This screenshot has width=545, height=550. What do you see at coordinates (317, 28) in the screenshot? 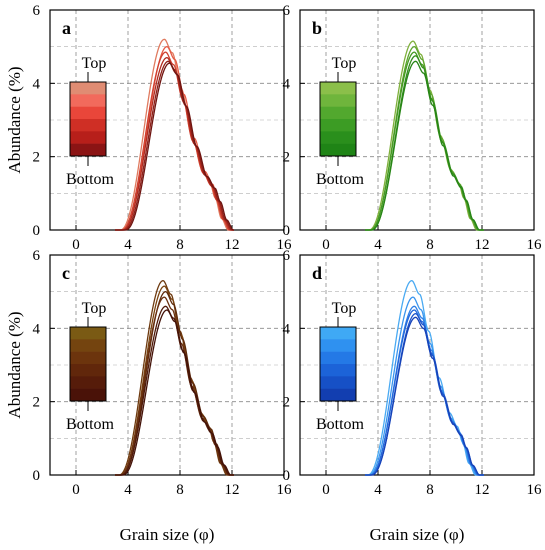
I see `panel-label: b` at bounding box center [317, 28].